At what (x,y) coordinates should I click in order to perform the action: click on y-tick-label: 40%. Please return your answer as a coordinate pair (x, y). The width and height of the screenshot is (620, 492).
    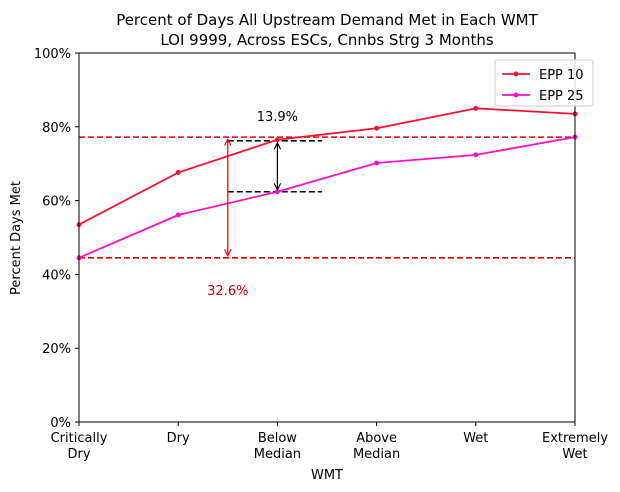
    Looking at the image, I should click on (56, 275).